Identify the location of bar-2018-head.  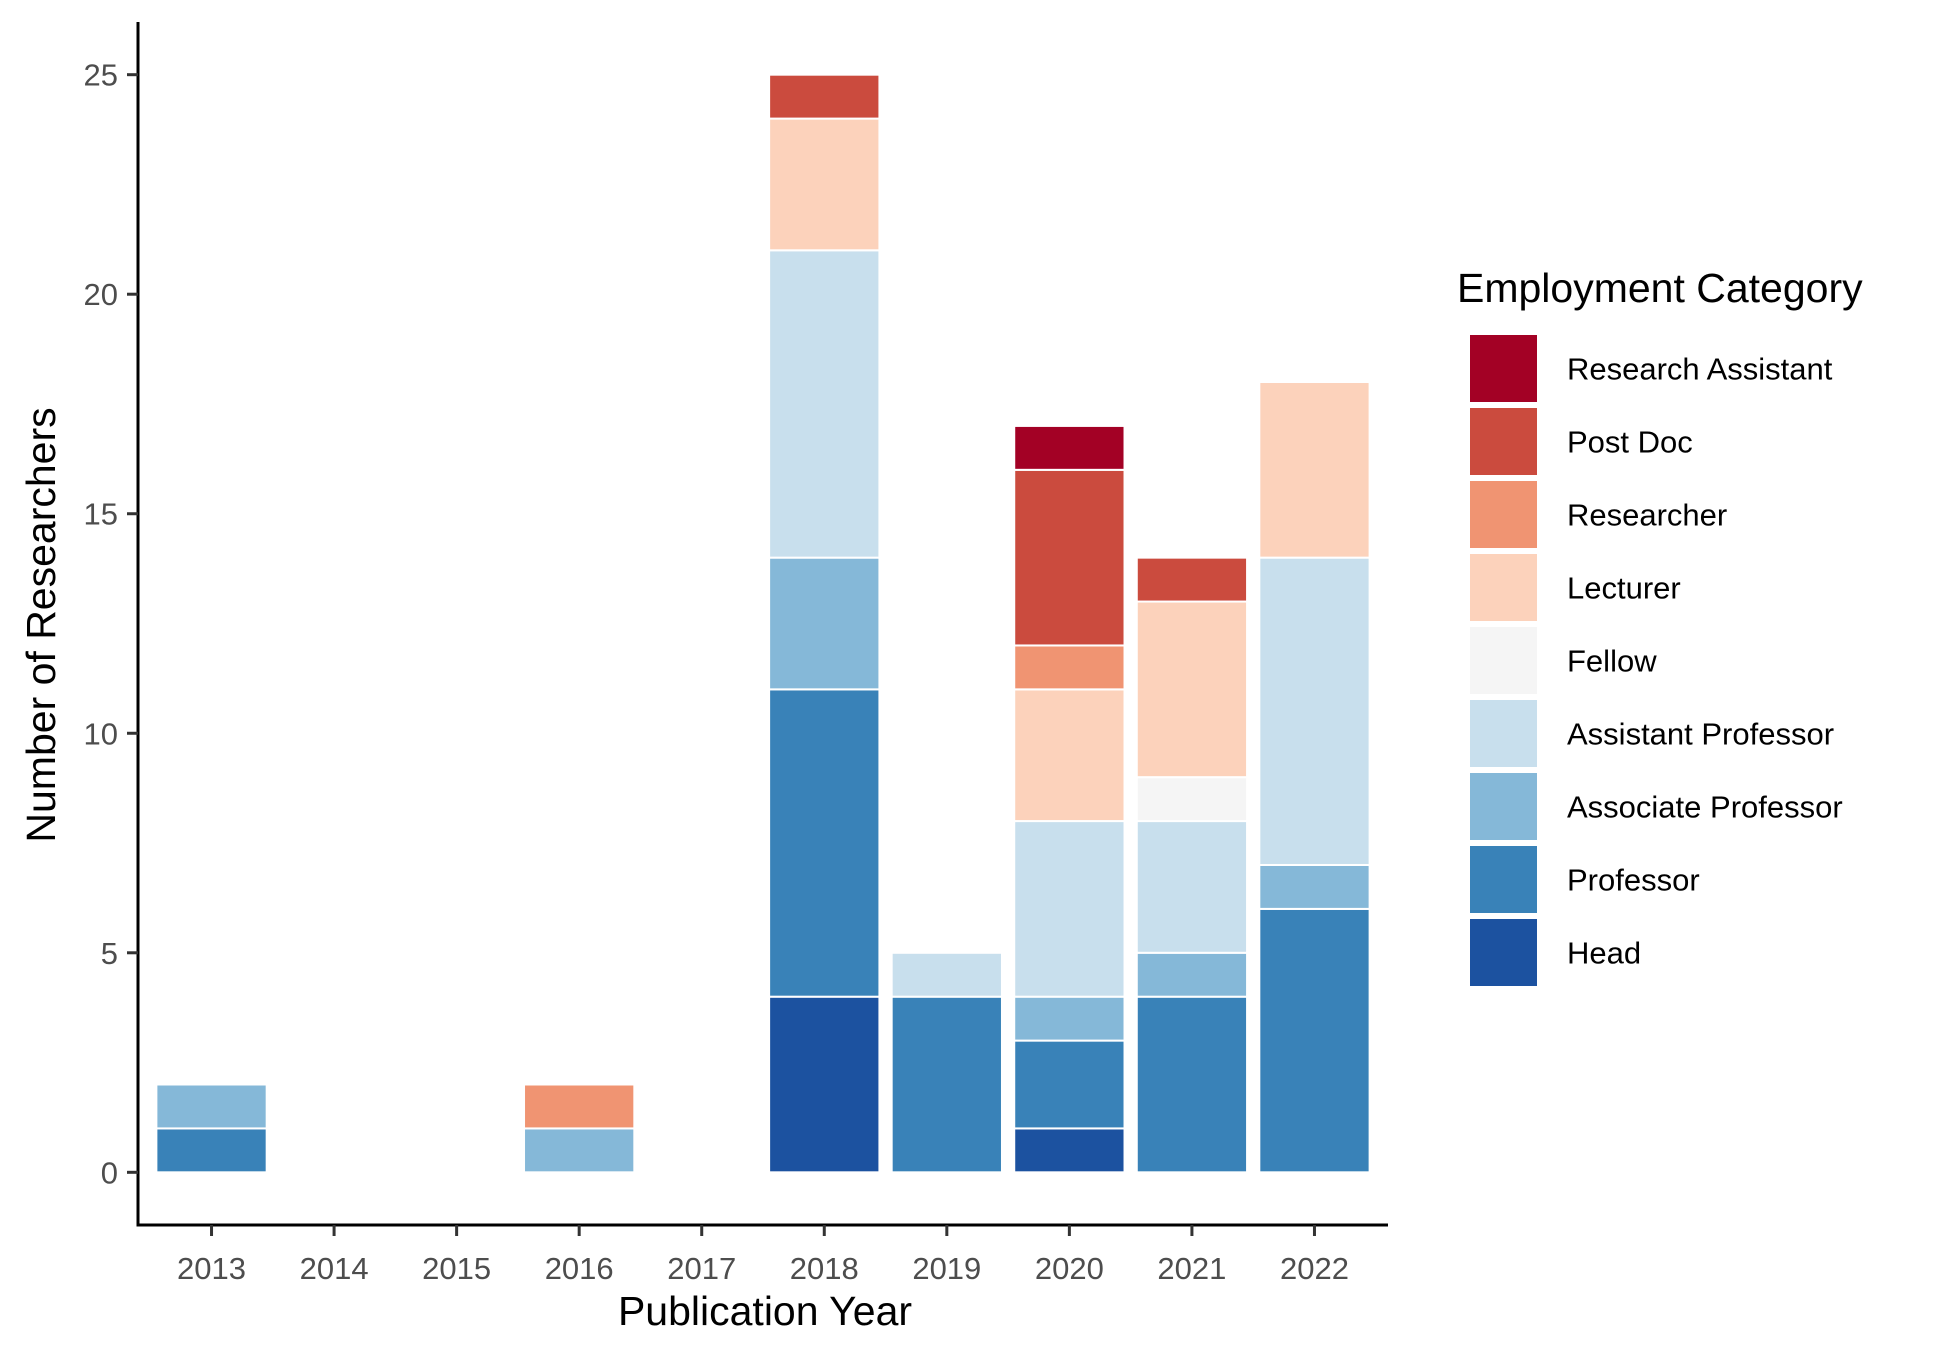
(824, 1084).